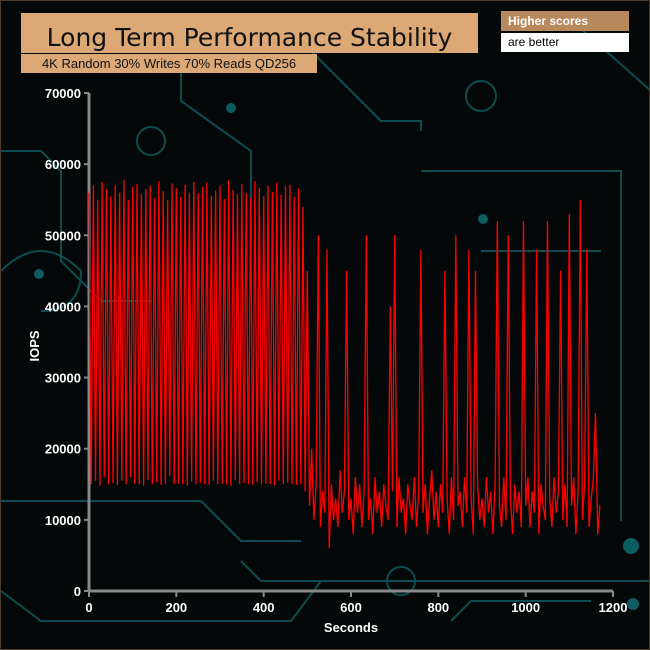 This screenshot has width=650, height=650. I want to click on x-tick-label: 400, so click(264, 607).